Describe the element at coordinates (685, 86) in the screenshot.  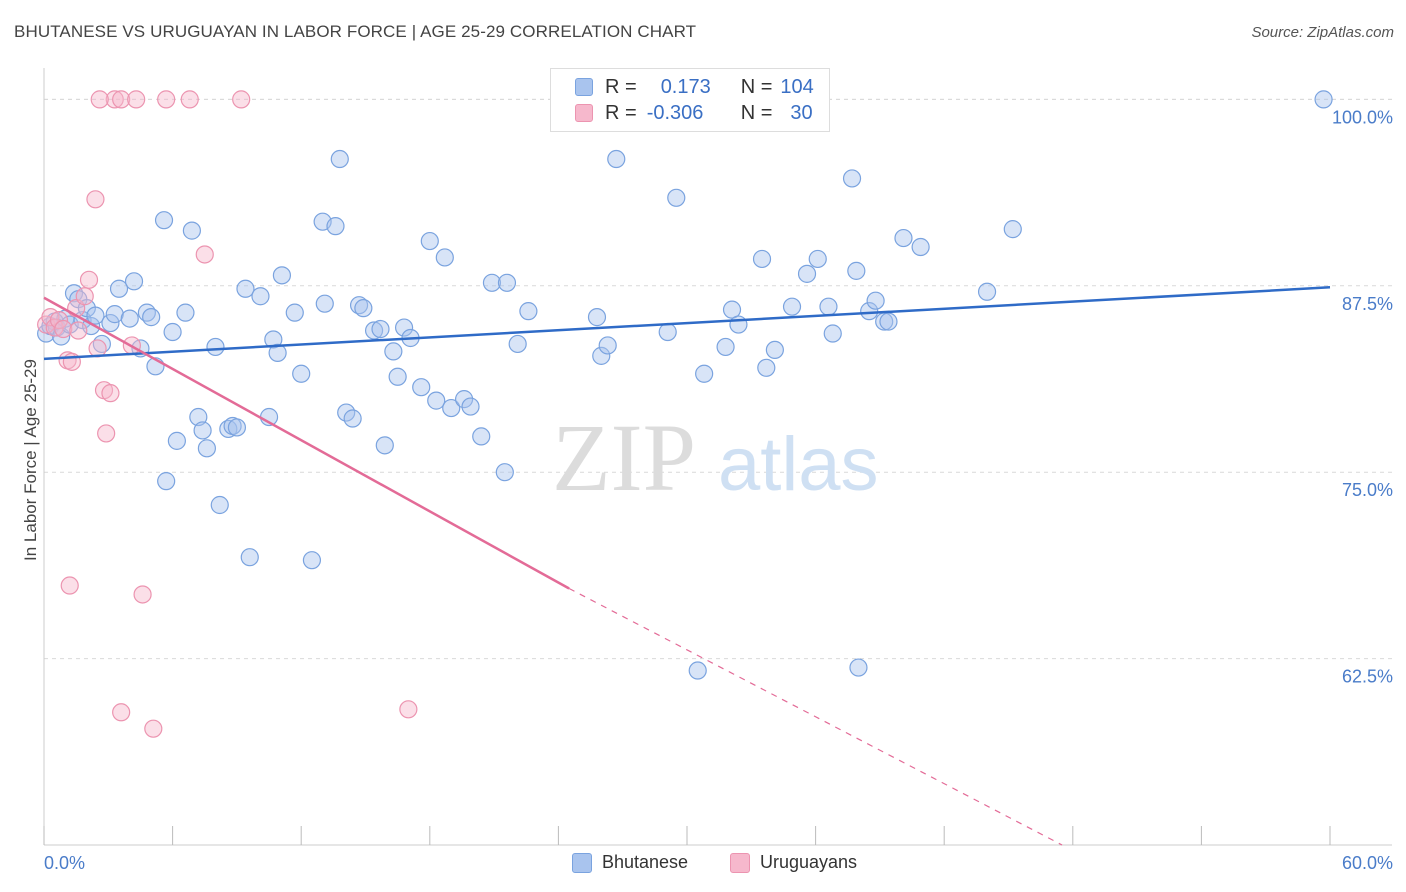
I see `legend-r-value: 0.173` at that location.